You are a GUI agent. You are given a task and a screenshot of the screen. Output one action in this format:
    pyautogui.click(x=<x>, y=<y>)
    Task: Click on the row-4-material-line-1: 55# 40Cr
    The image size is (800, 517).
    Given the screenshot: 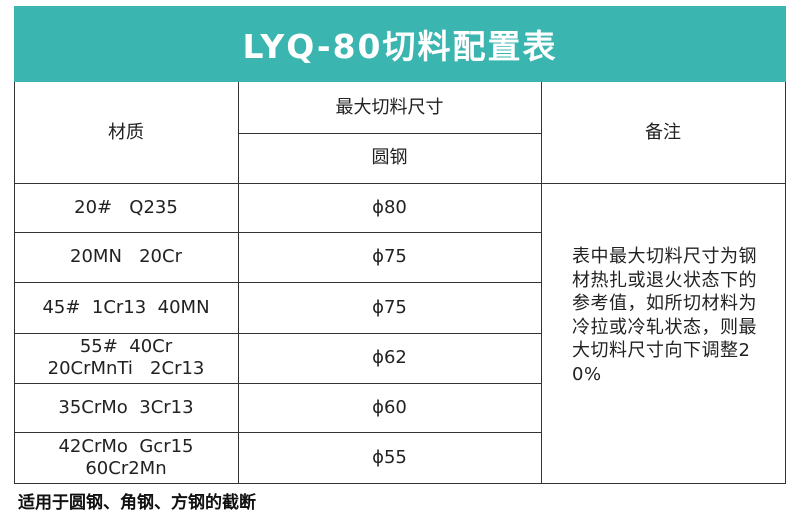 What is the action you would take?
    pyautogui.click(x=126, y=346)
    